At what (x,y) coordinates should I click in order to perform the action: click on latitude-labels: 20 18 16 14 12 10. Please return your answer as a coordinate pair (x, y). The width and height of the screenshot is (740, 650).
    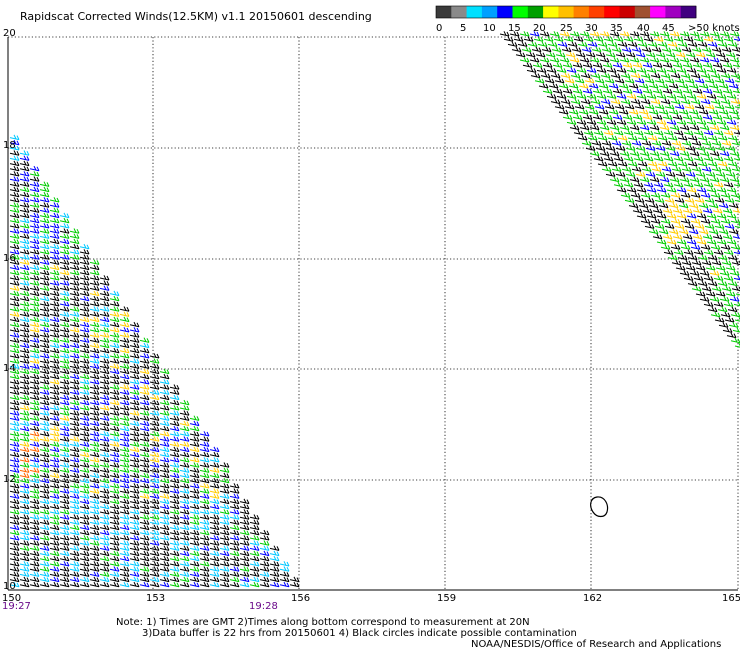
    Looking at the image, I should click on (9, 310).